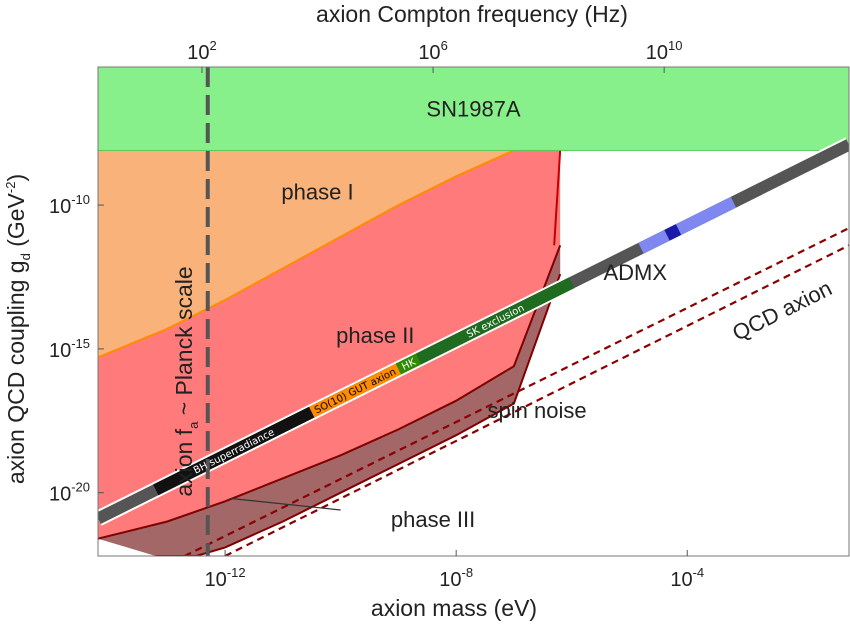  I want to click on annotation-spin-noise: spin noise, so click(537, 410).